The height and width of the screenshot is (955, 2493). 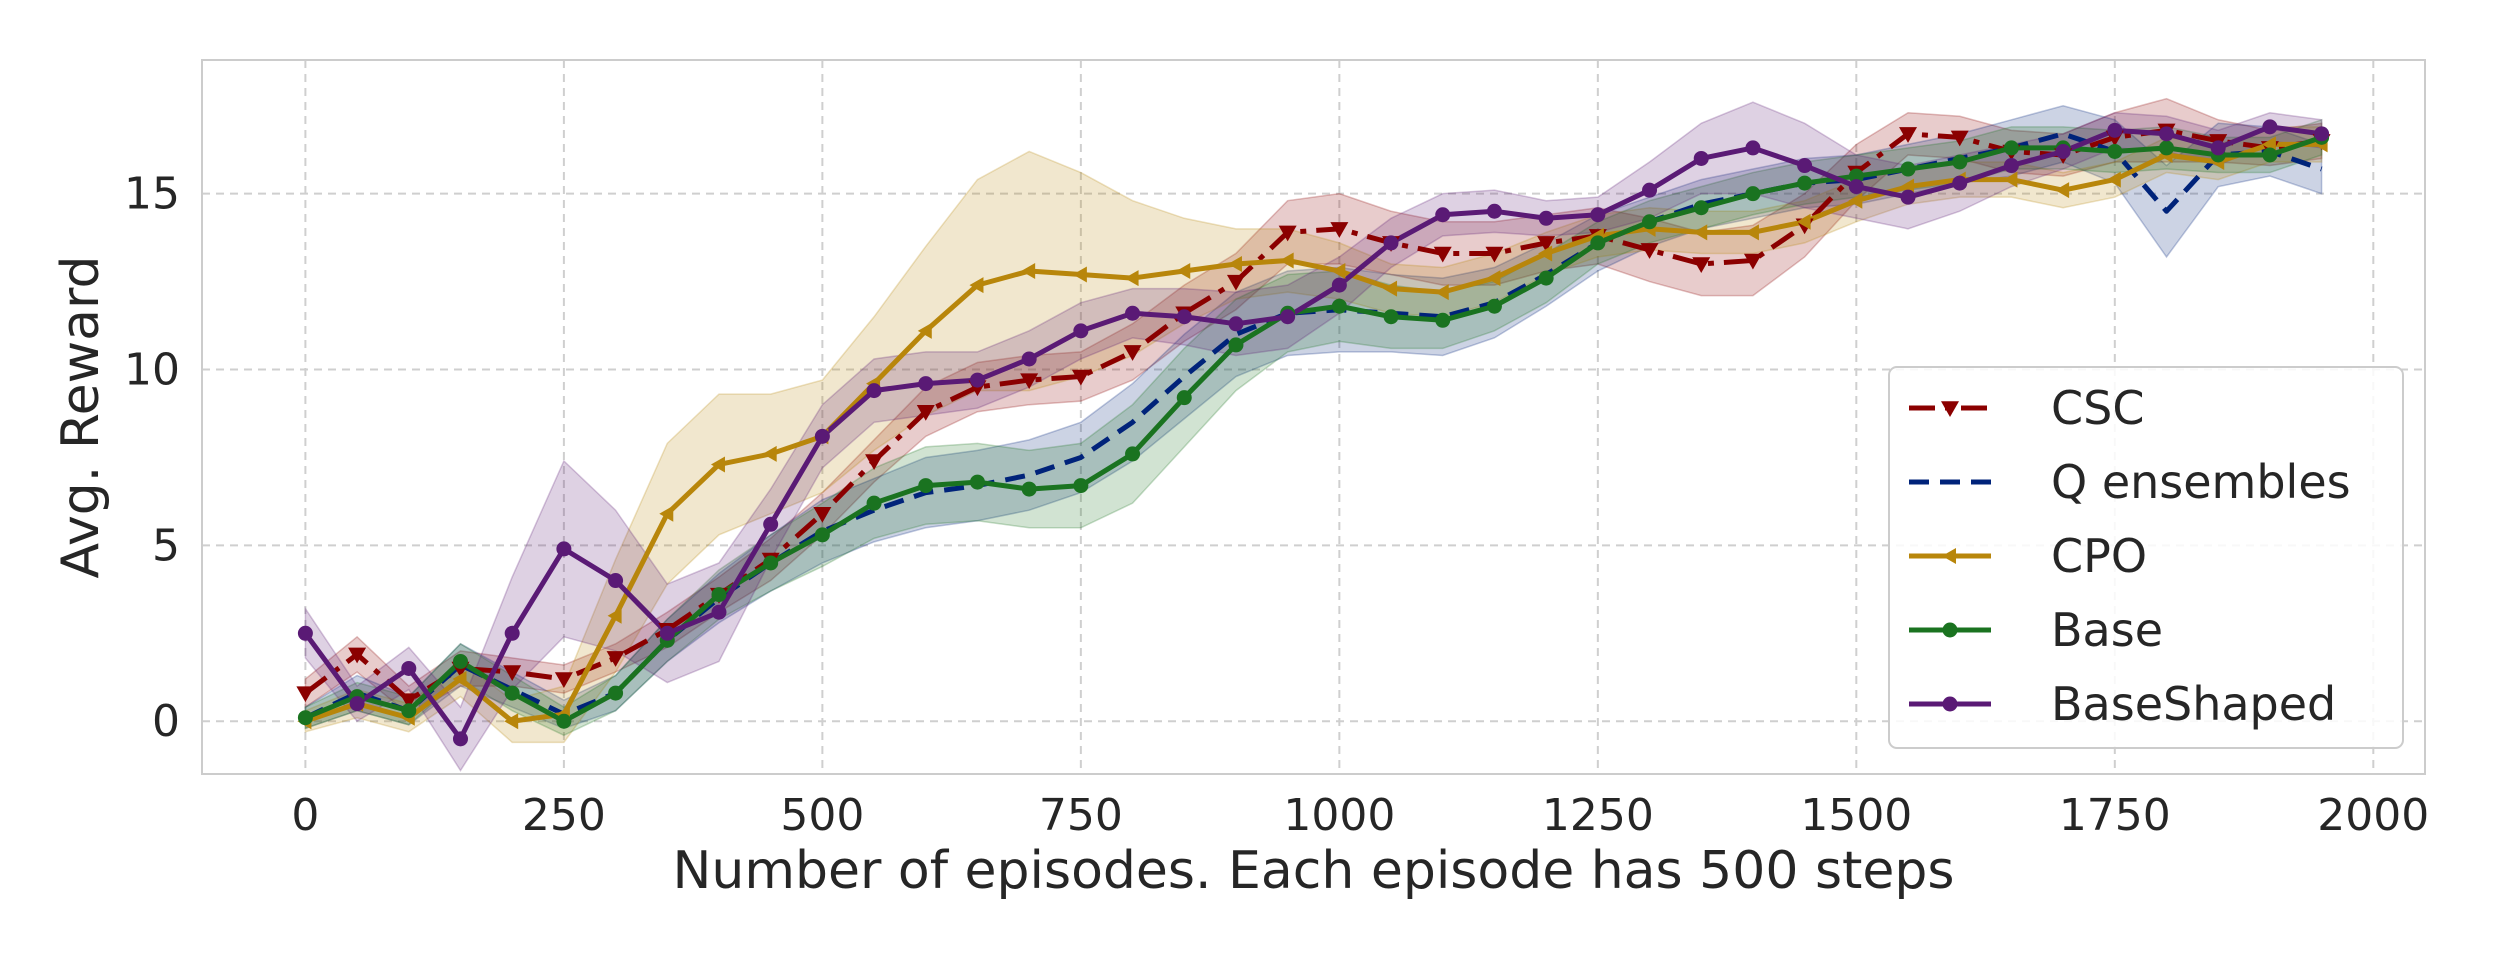 I want to click on legend-label-baseshaped: BaseShaped, so click(x=2193, y=704).